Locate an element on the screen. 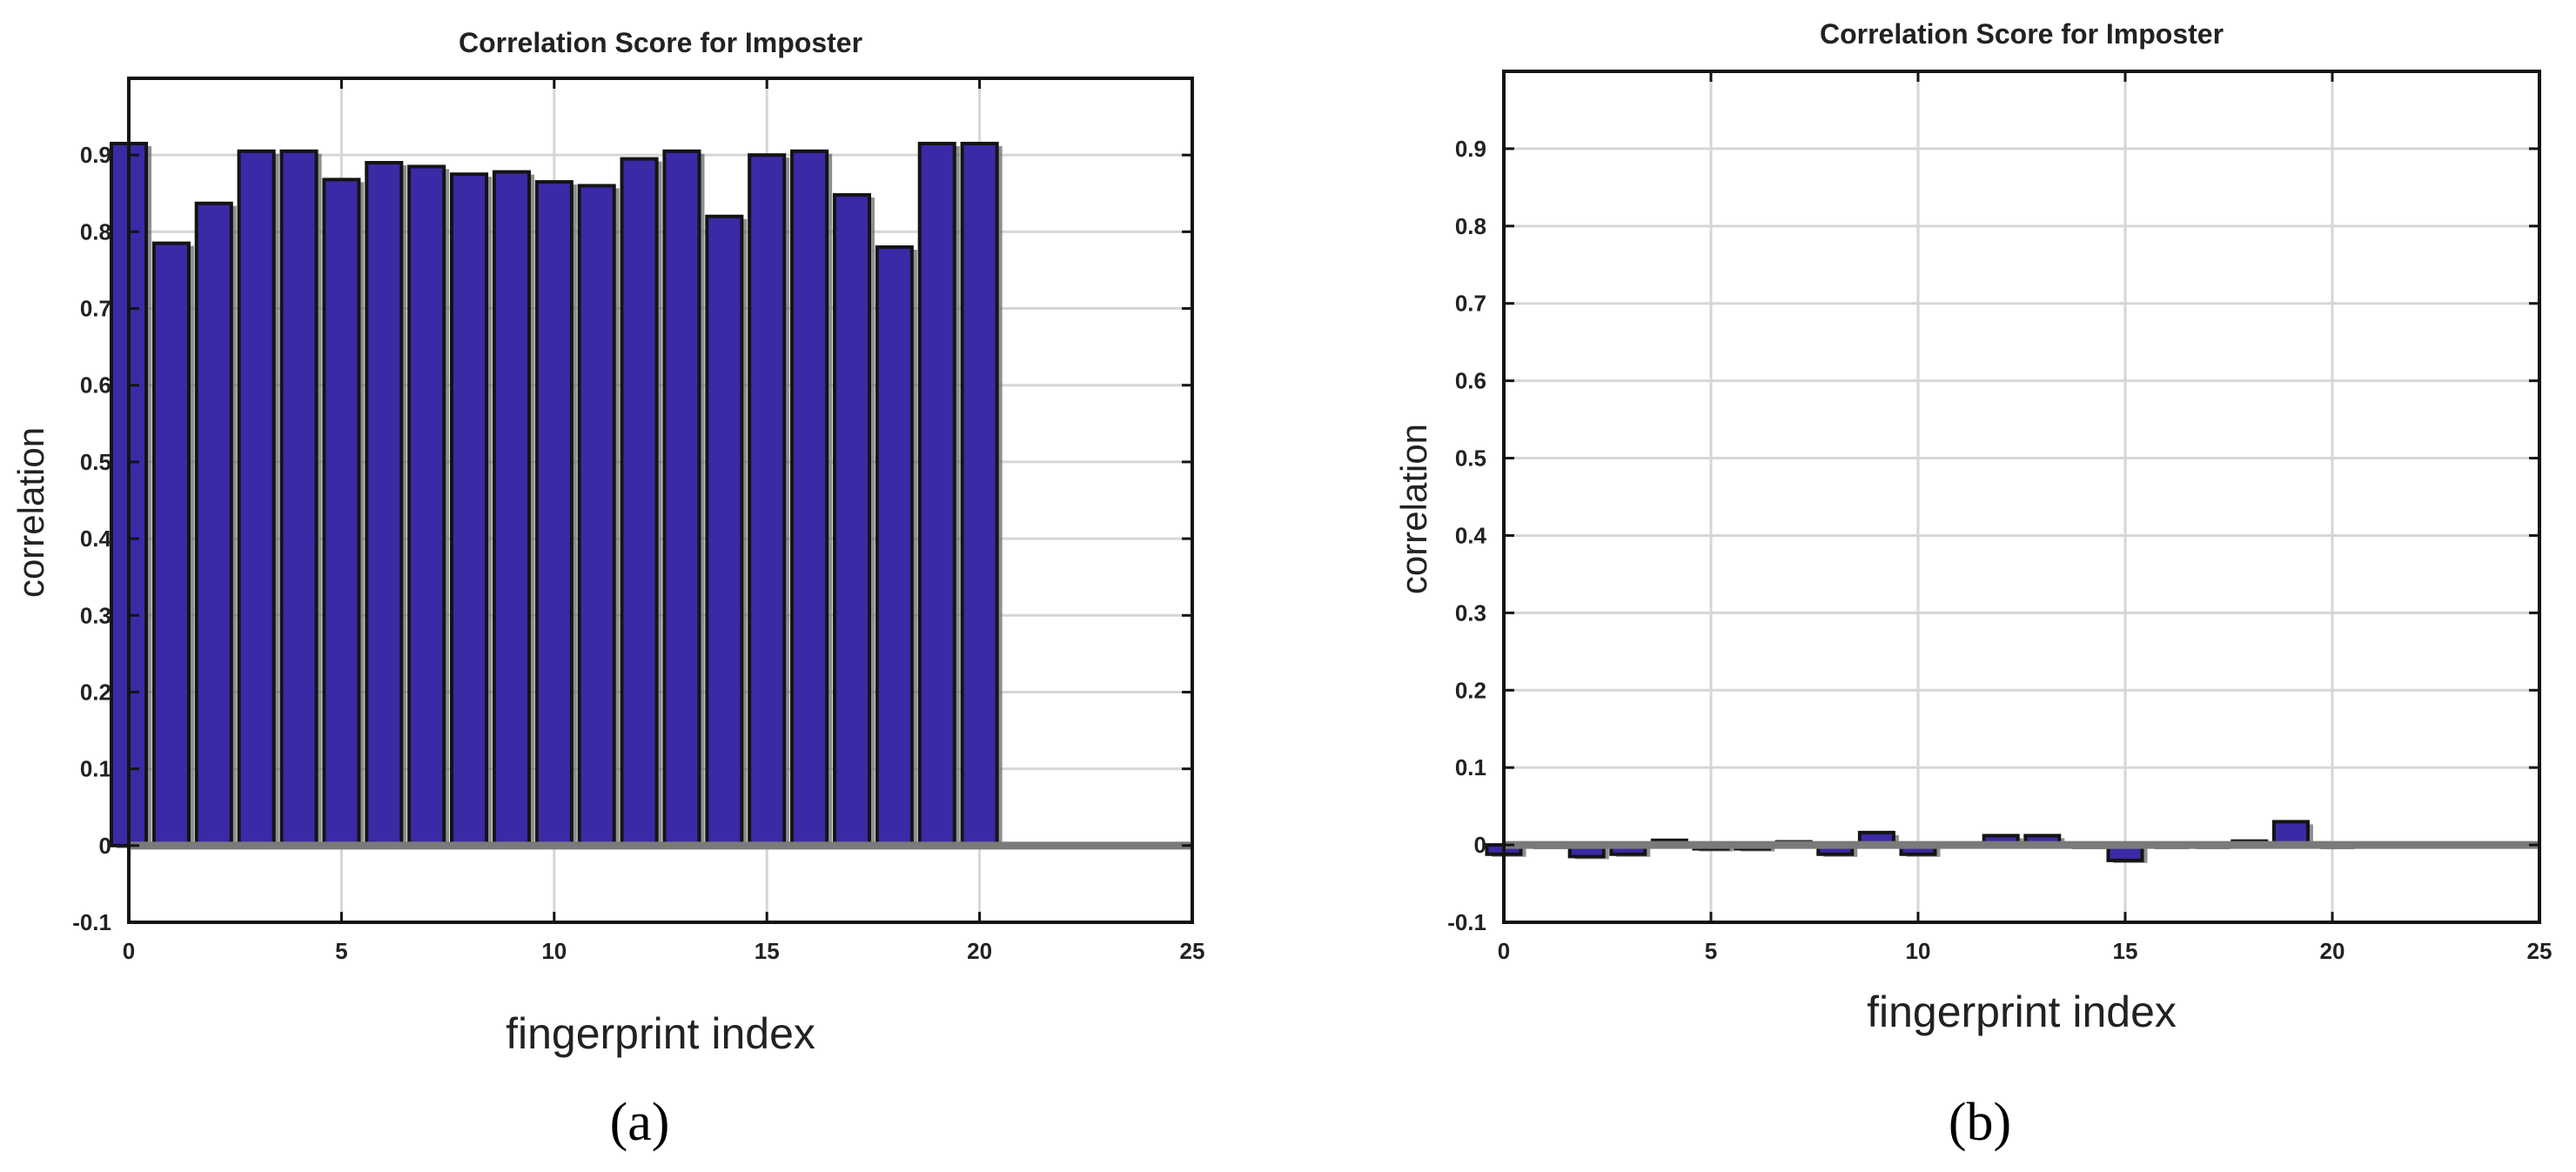 The width and height of the screenshot is (2576, 1172). panel-label: (a) is located at coordinates (640, 1122).